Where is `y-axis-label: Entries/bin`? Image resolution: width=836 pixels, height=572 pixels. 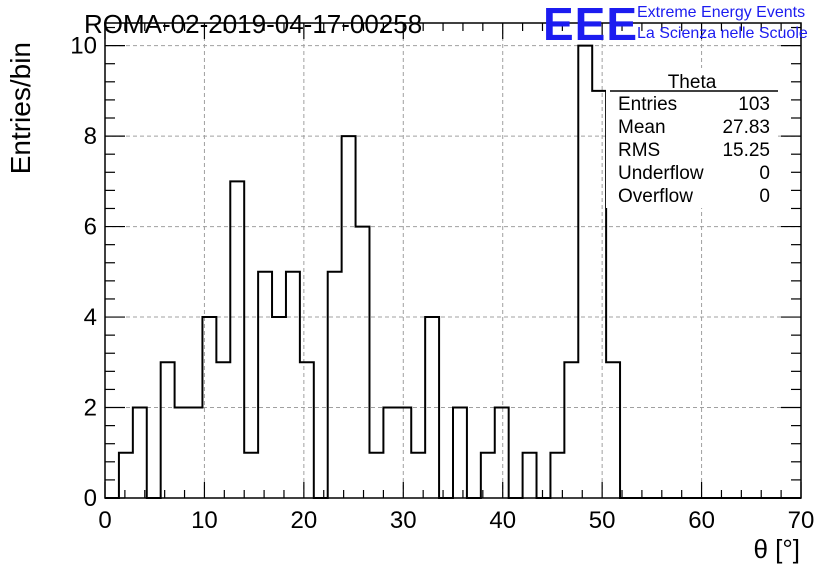 y-axis-label: Entries/bin is located at coordinates (20, 108).